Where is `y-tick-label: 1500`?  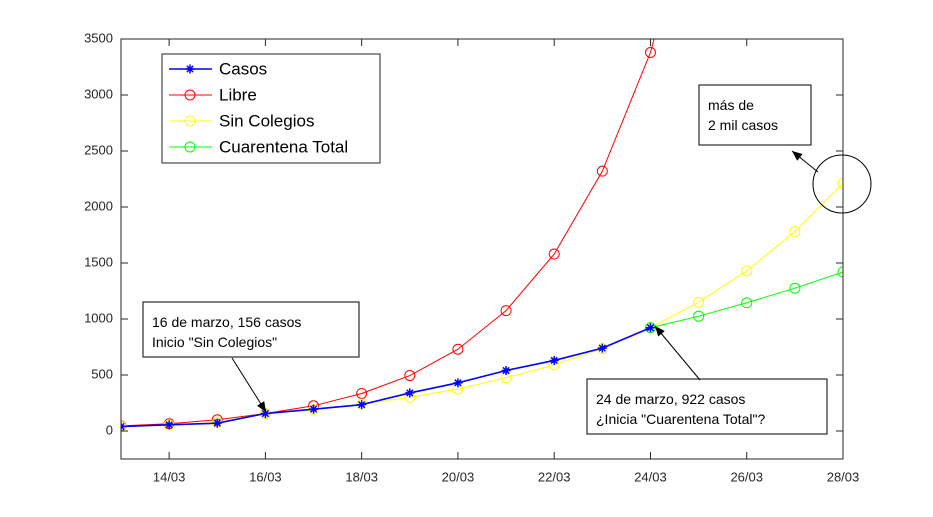
y-tick-label: 1500 is located at coordinates (98, 261).